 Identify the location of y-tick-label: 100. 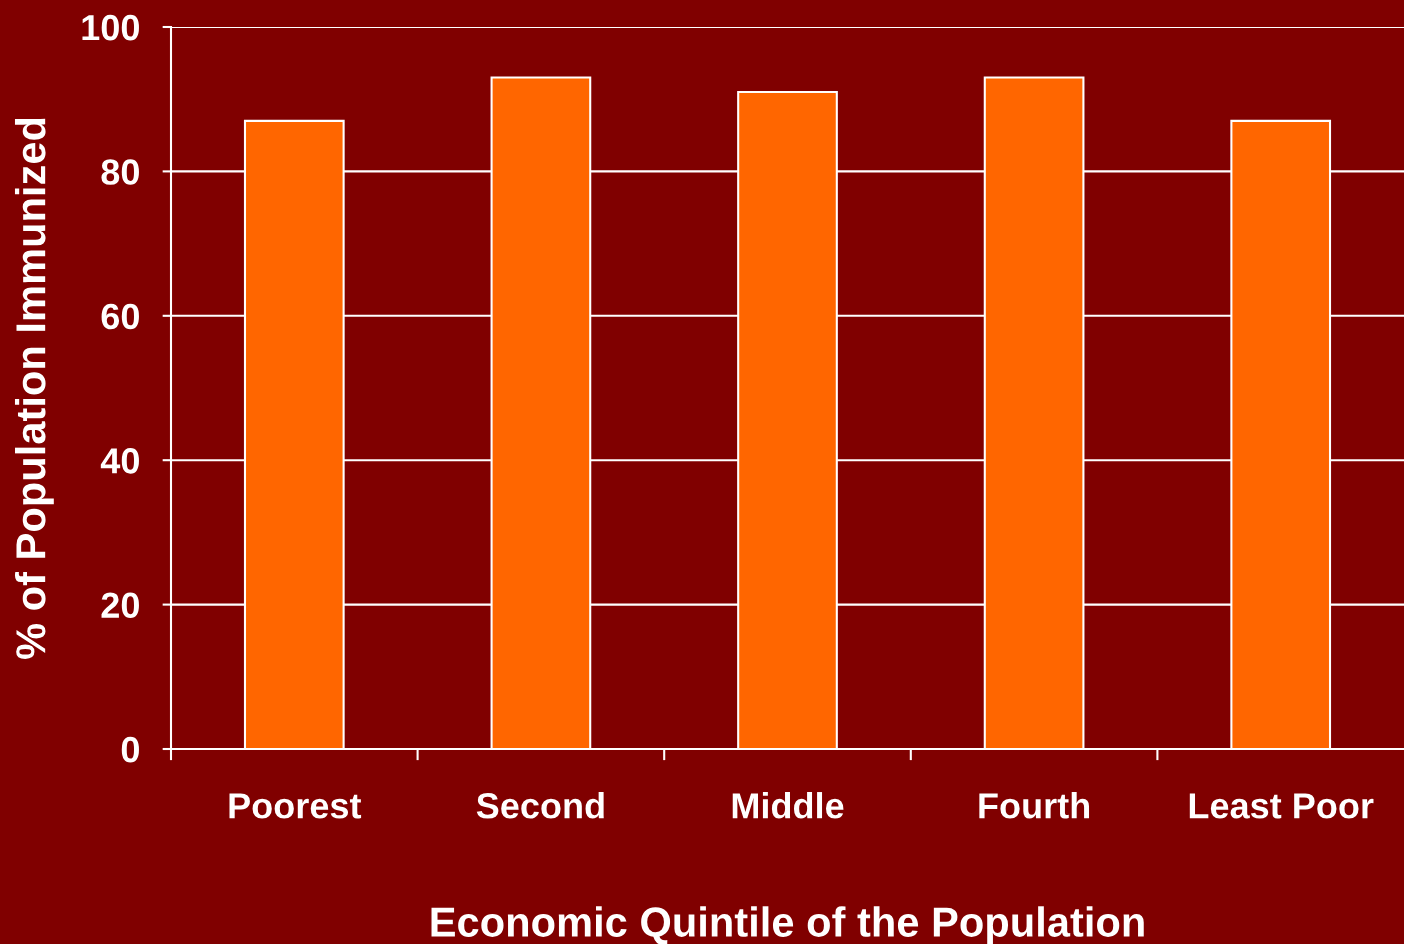
(110, 27).